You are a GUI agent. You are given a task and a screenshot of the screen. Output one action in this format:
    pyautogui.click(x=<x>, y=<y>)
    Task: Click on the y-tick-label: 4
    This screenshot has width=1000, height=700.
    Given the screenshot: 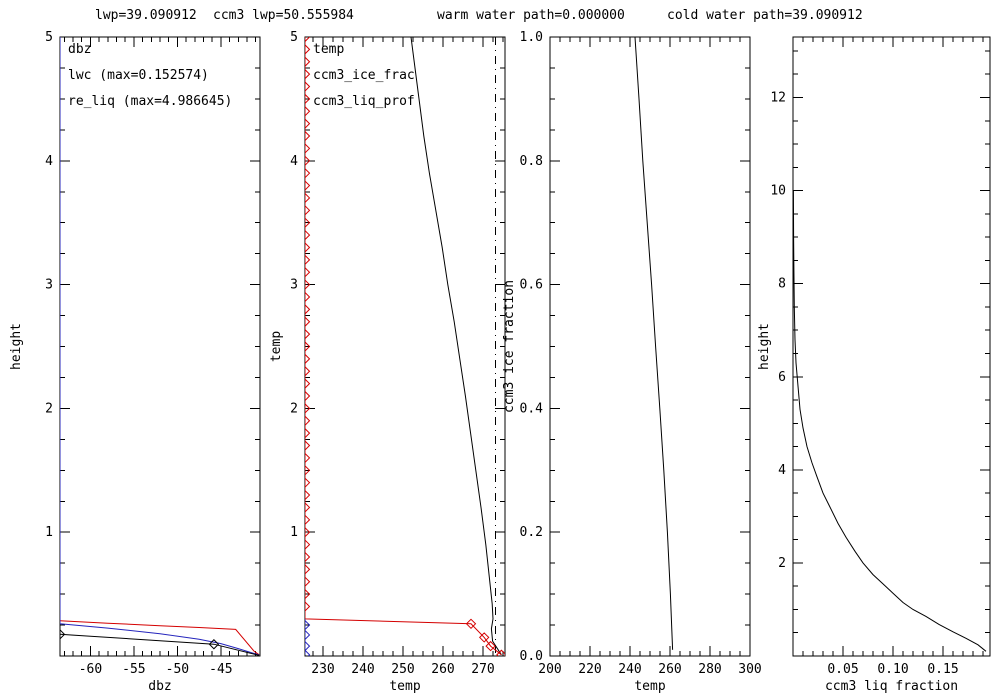 What is the action you would take?
    pyautogui.click(x=782, y=470)
    